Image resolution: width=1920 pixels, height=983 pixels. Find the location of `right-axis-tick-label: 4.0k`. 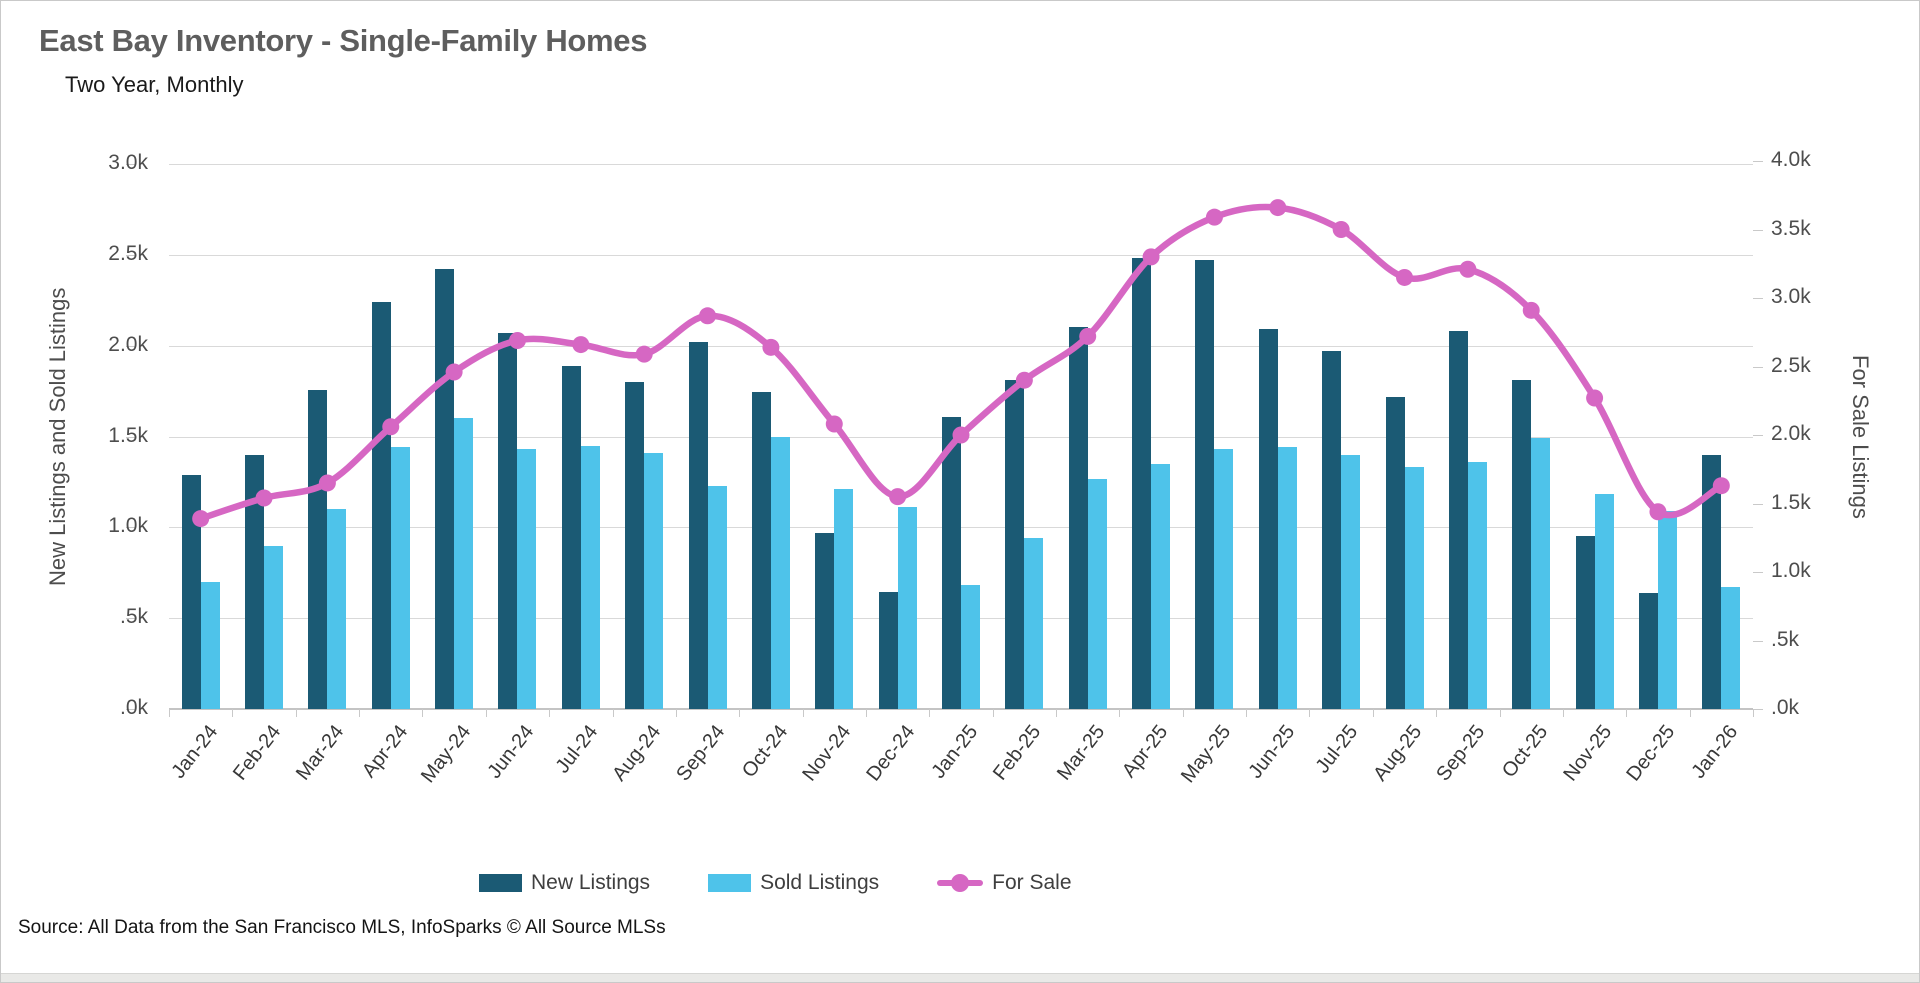

right-axis-tick-label: 4.0k is located at coordinates (1791, 159).